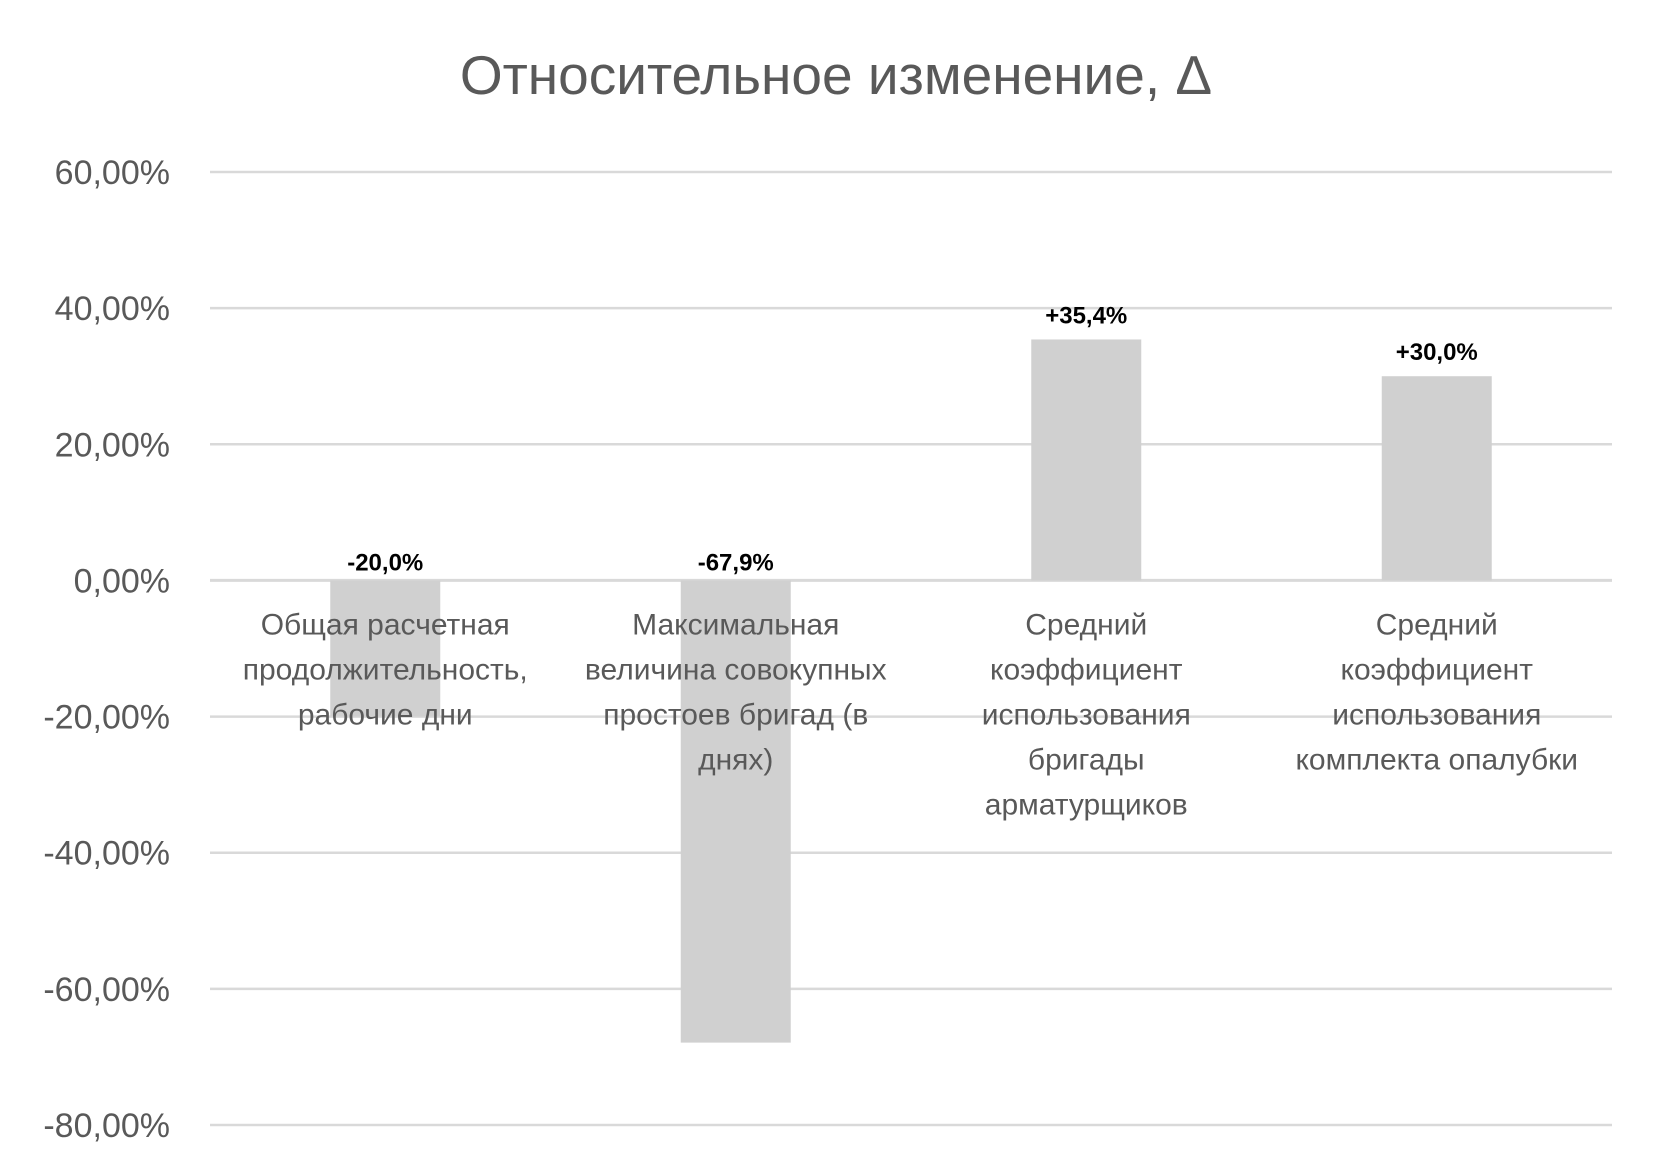 This screenshot has width=1653, height=1175. I want to click on data-label: -67,9%, so click(736, 562).